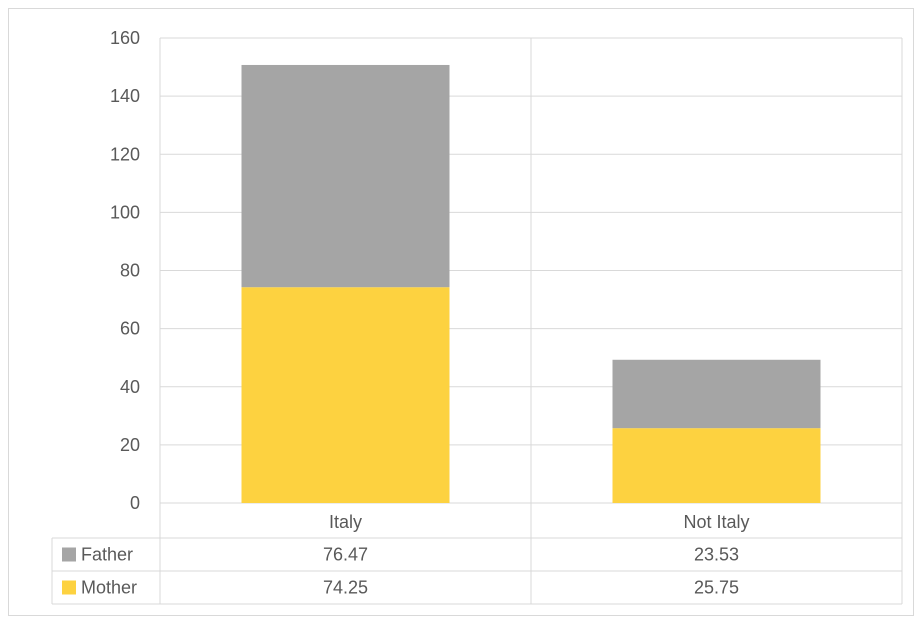 The image size is (922, 624). Describe the element at coordinates (125, 212) in the screenshot. I see `y-tick-label: 100` at that location.